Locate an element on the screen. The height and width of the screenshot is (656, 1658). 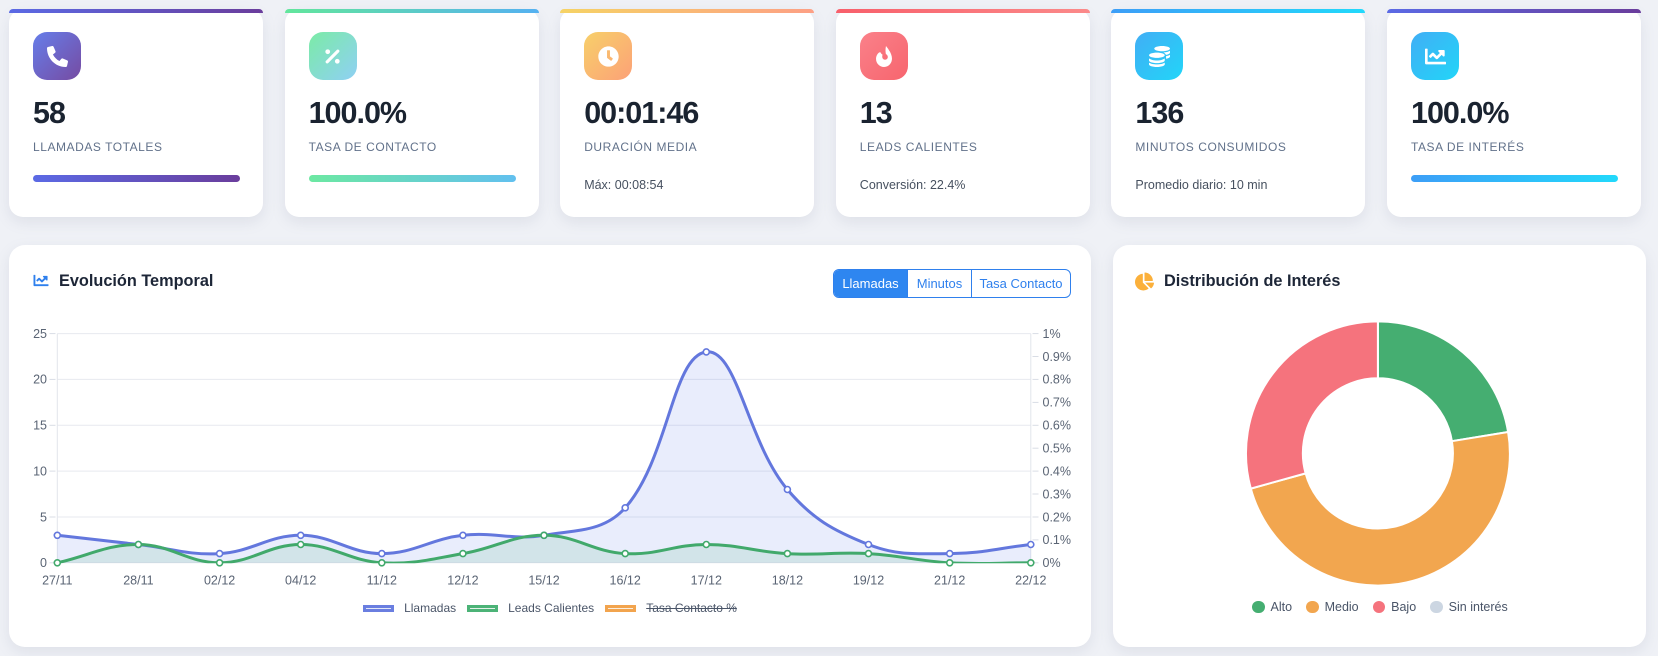
svg-text: 27/11 is located at coordinates (57, 581).